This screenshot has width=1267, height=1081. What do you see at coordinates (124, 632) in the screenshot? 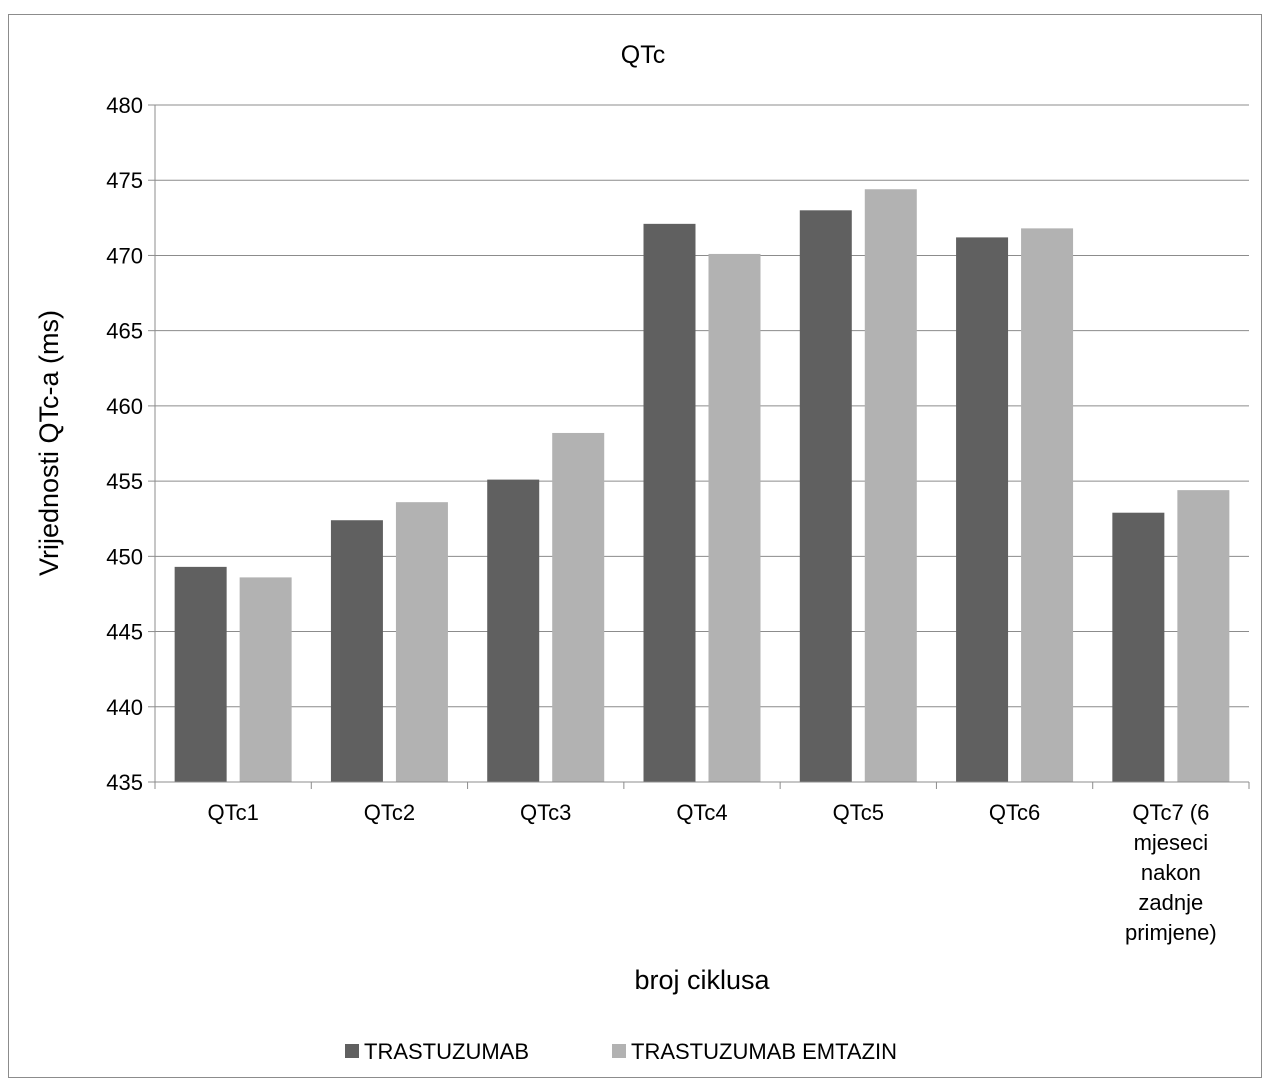
I see `y-tick-label: 445` at bounding box center [124, 632].